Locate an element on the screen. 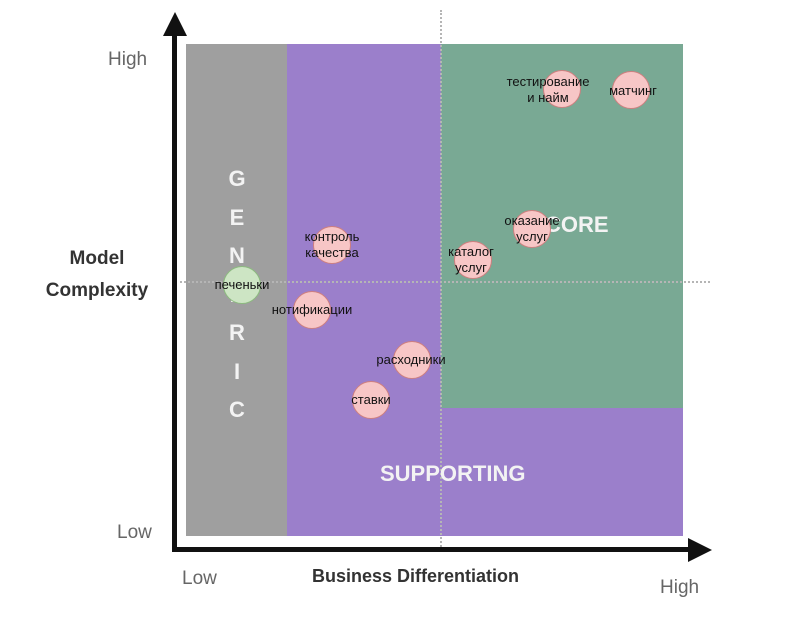  horizontal-midline is located at coordinates (442, 282).